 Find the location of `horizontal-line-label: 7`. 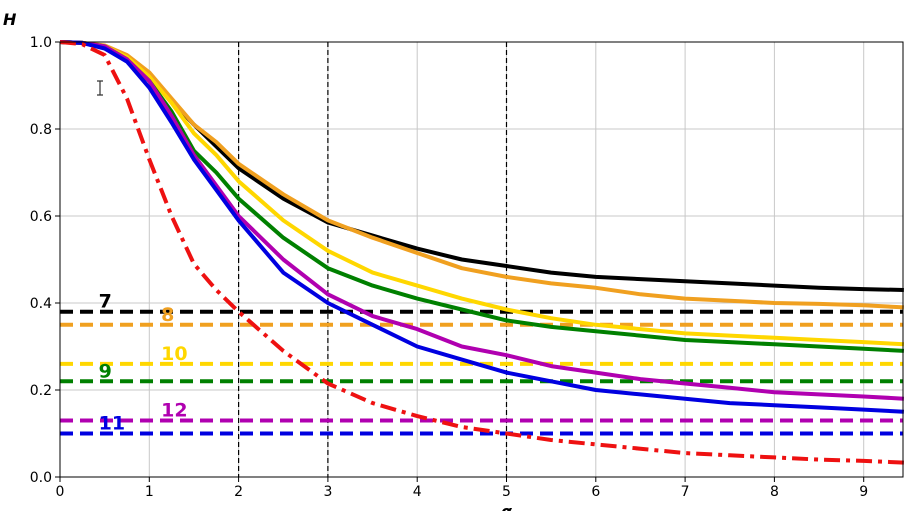

horizontal-line-label: 7 is located at coordinates (105, 302).